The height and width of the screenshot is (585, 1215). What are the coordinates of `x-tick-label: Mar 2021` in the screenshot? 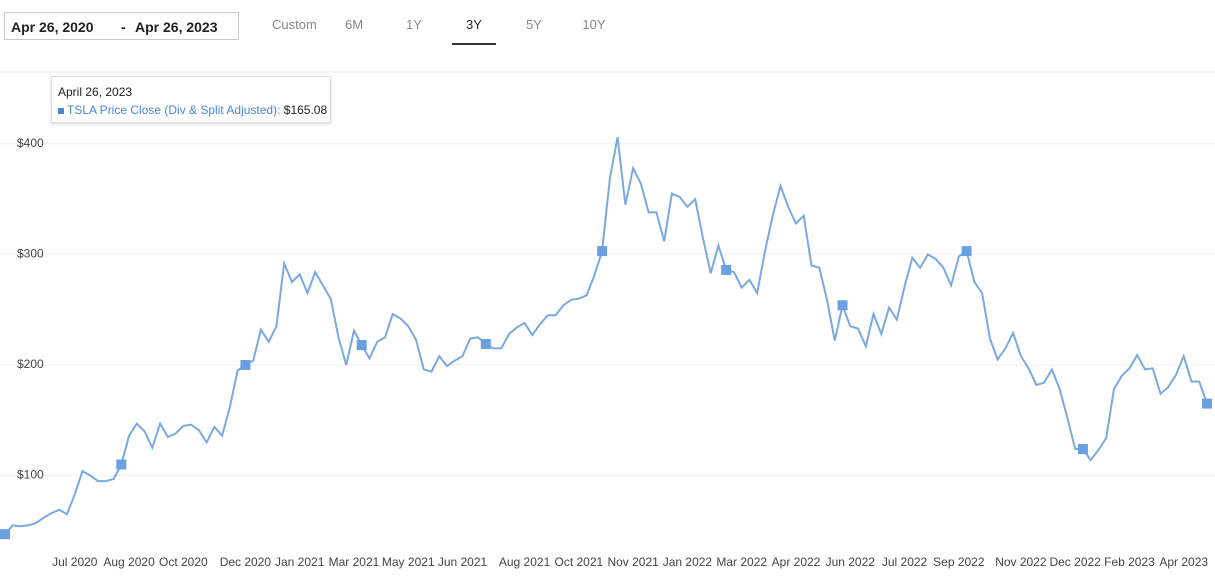 It's located at (354, 562).